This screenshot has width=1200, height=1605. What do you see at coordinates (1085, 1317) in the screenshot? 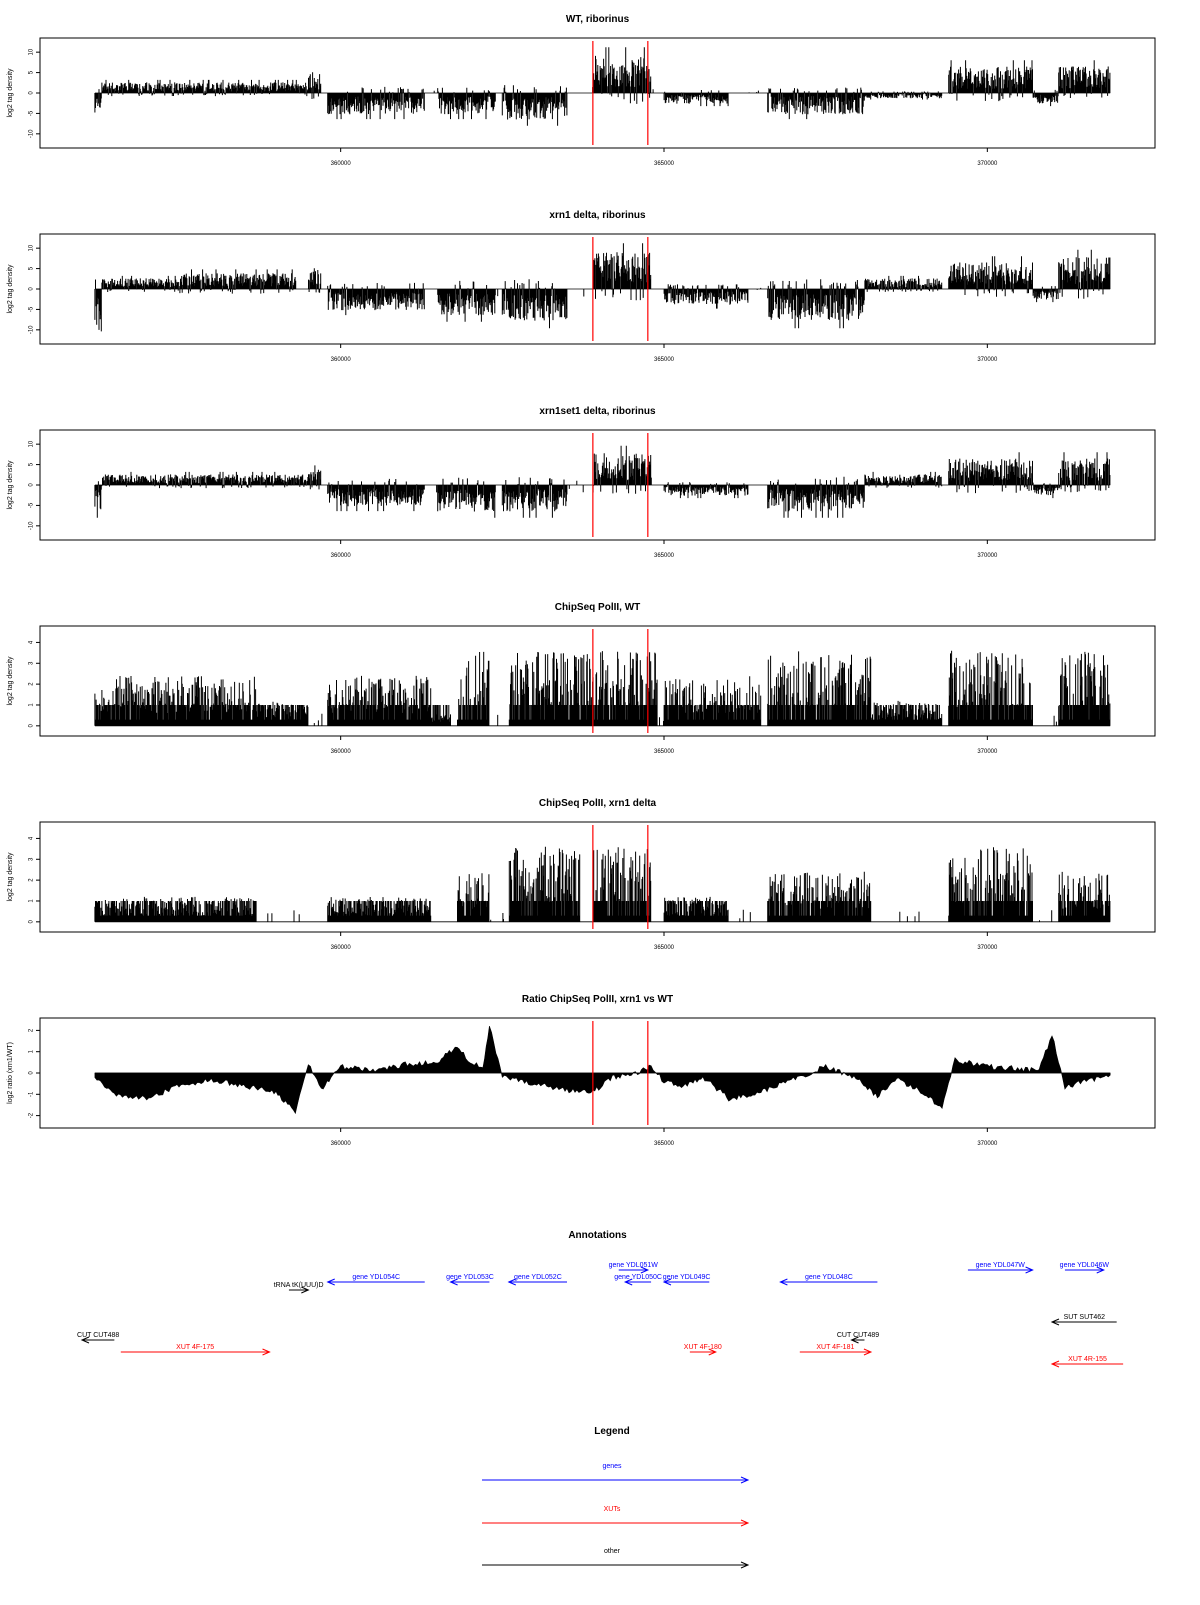
I see `annotation-label: SUT SUT462` at bounding box center [1085, 1317].